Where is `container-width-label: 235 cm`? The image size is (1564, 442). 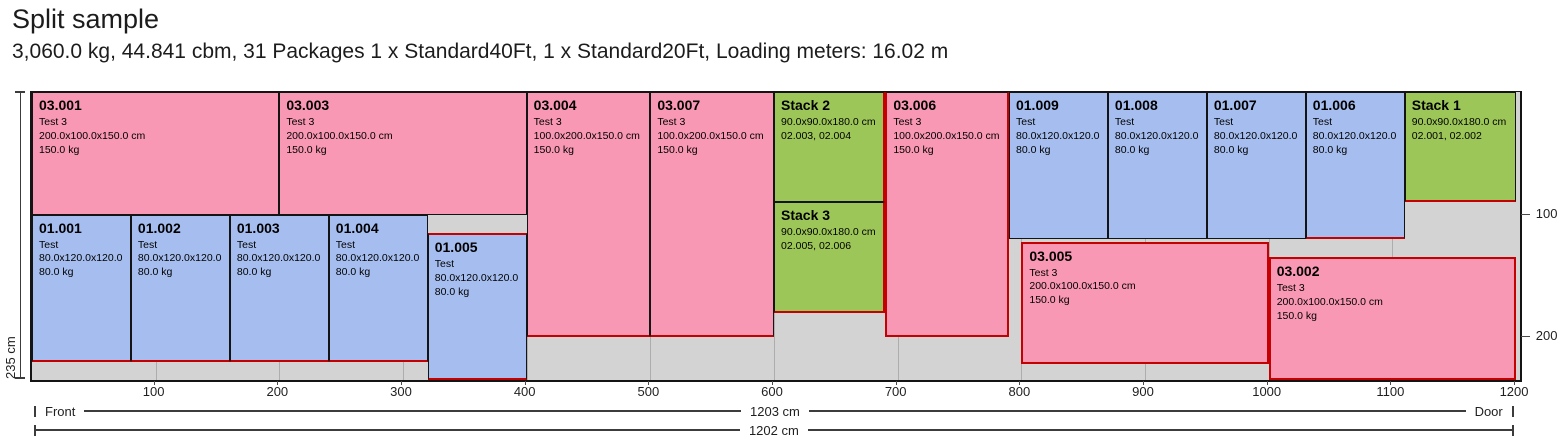 container-width-label: 235 cm is located at coordinates (10, 357).